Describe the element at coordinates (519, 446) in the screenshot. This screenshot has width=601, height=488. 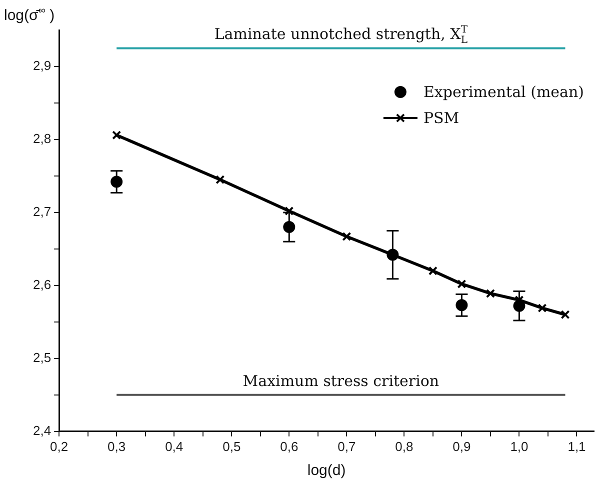
I see `x-tick-label: 1,0` at that location.